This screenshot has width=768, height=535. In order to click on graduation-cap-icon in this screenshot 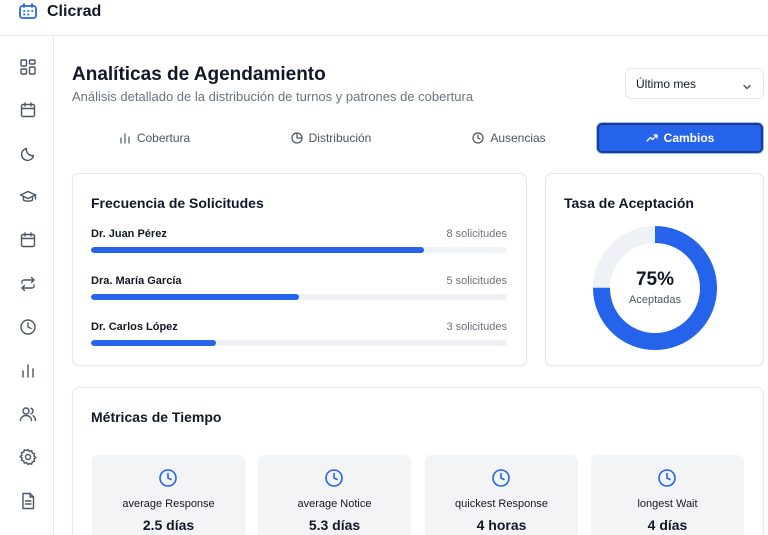, I will do `click(28, 197)`.